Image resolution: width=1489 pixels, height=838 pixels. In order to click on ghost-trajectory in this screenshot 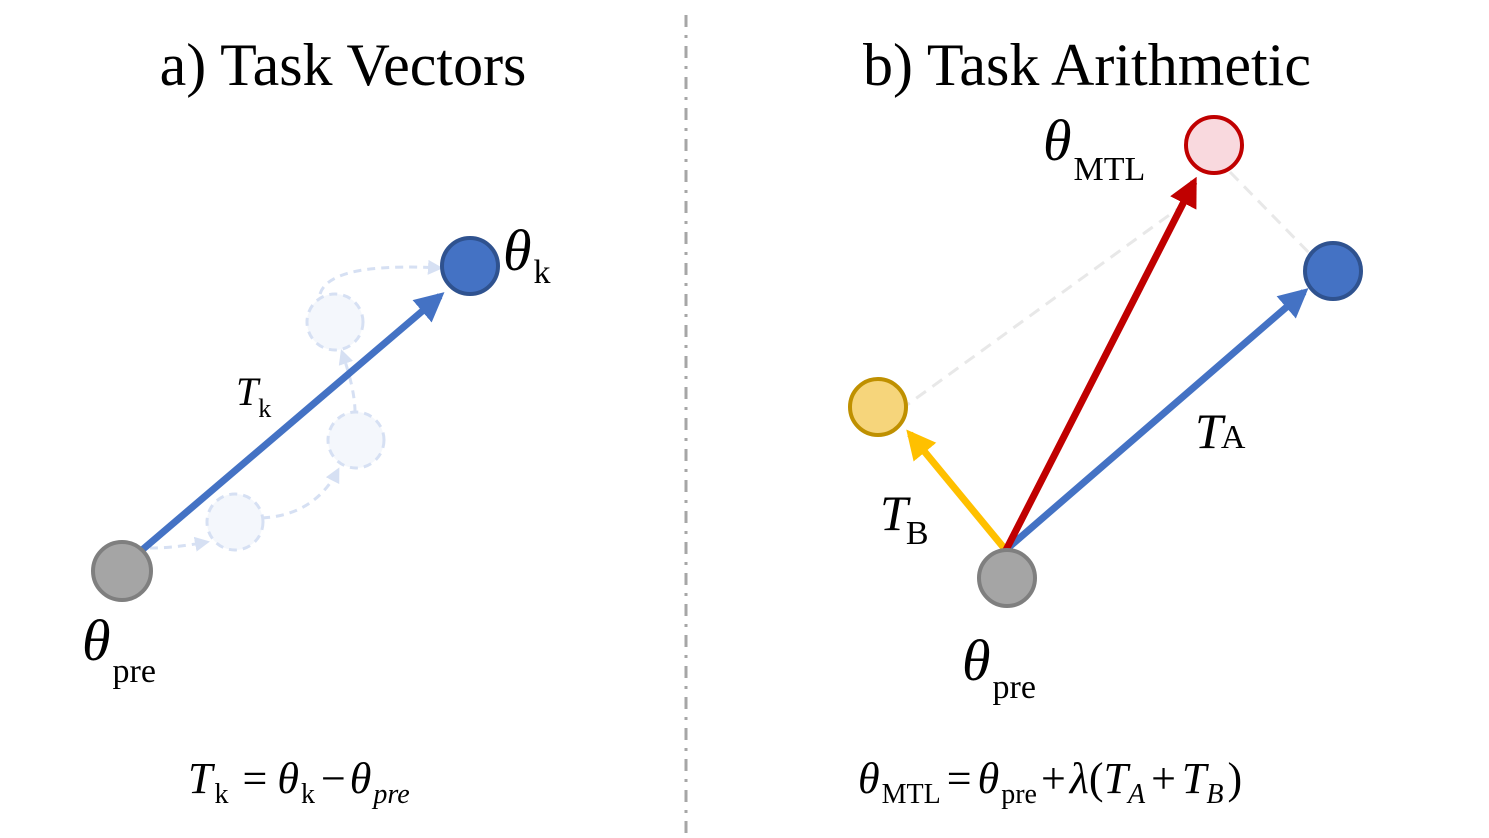, I will do `click(296, 405)`.